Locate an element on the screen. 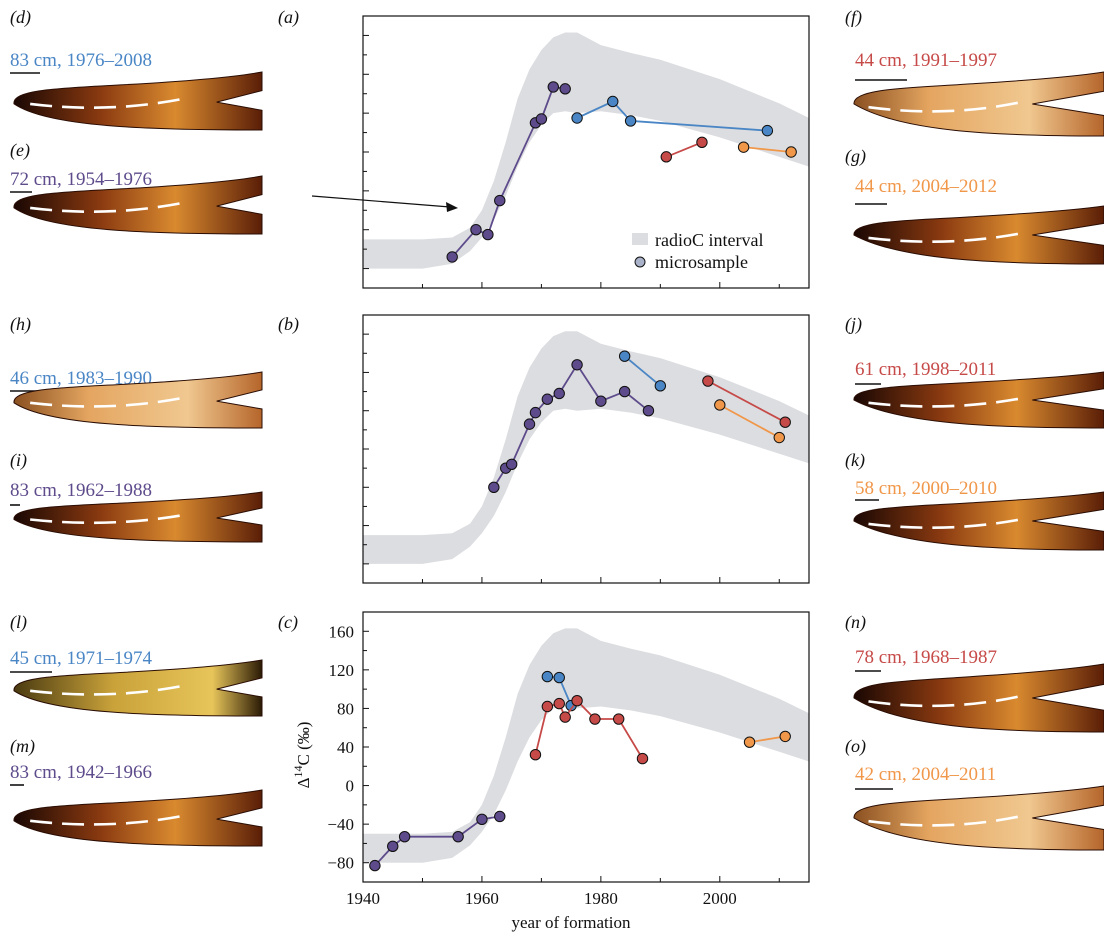 The height and width of the screenshot is (942, 1104). legend-band-label: radioC interval is located at coordinates (709, 240).